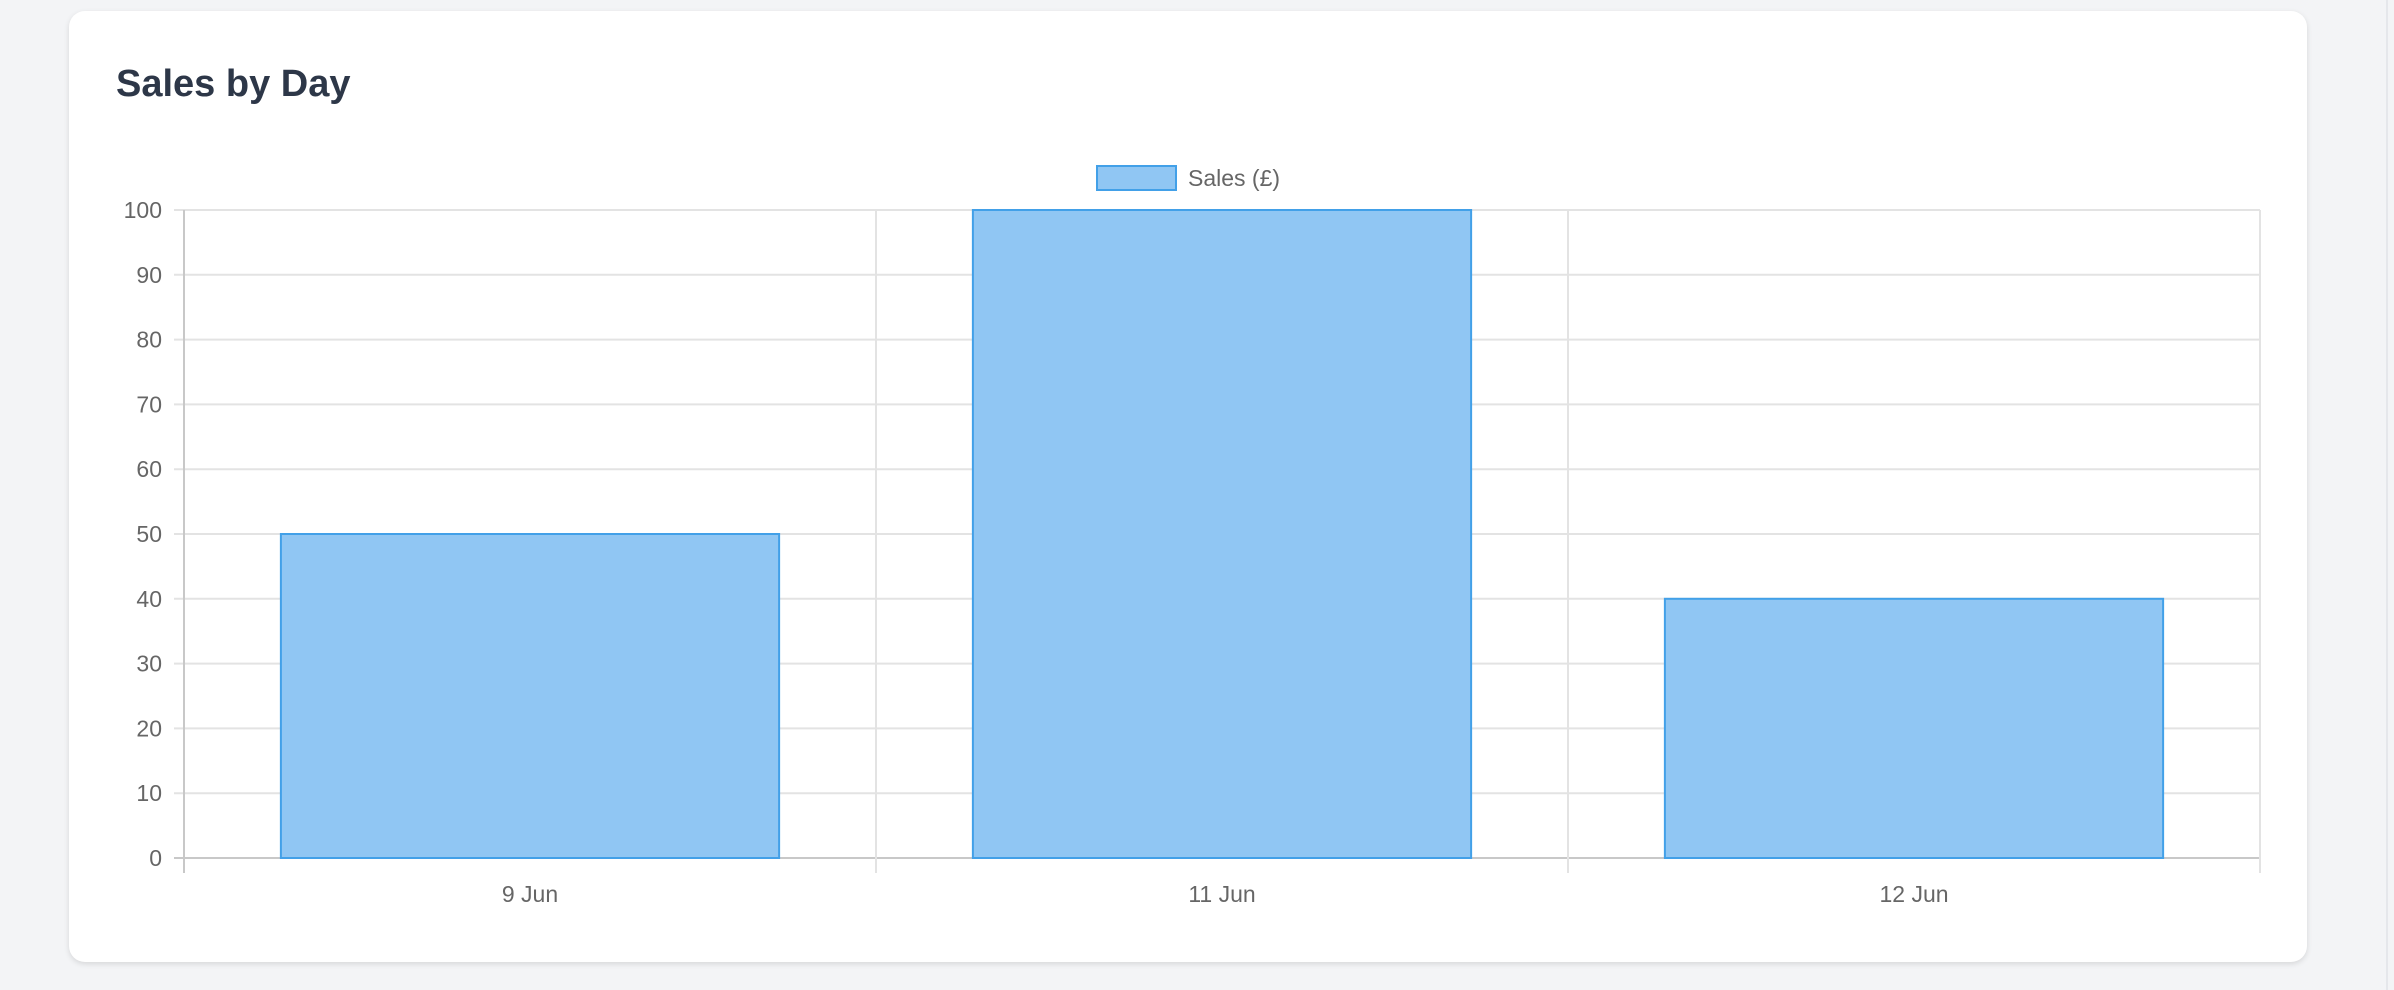  What do you see at coordinates (233, 84) in the screenshot?
I see `card-title: Sales by Day` at bounding box center [233, 84].